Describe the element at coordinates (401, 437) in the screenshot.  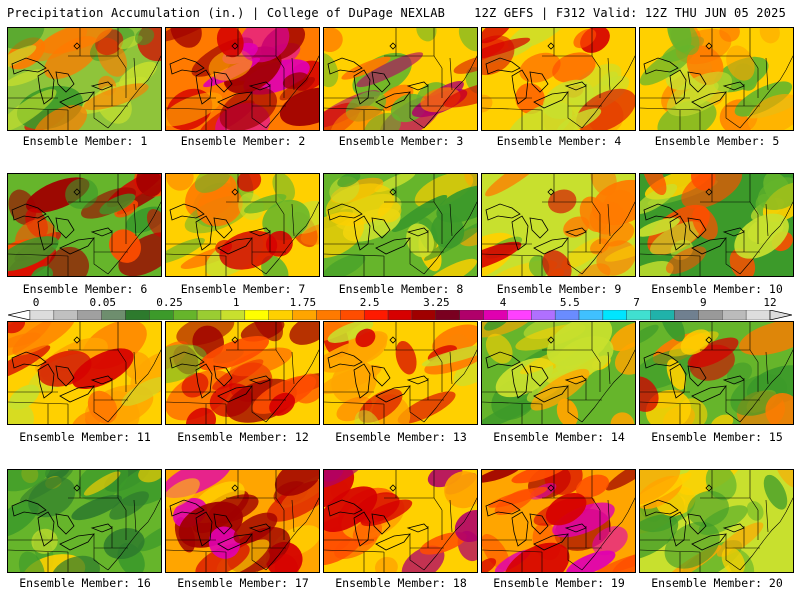
I see `ensemble-member-label: Ensemble Member: 13` at that location.